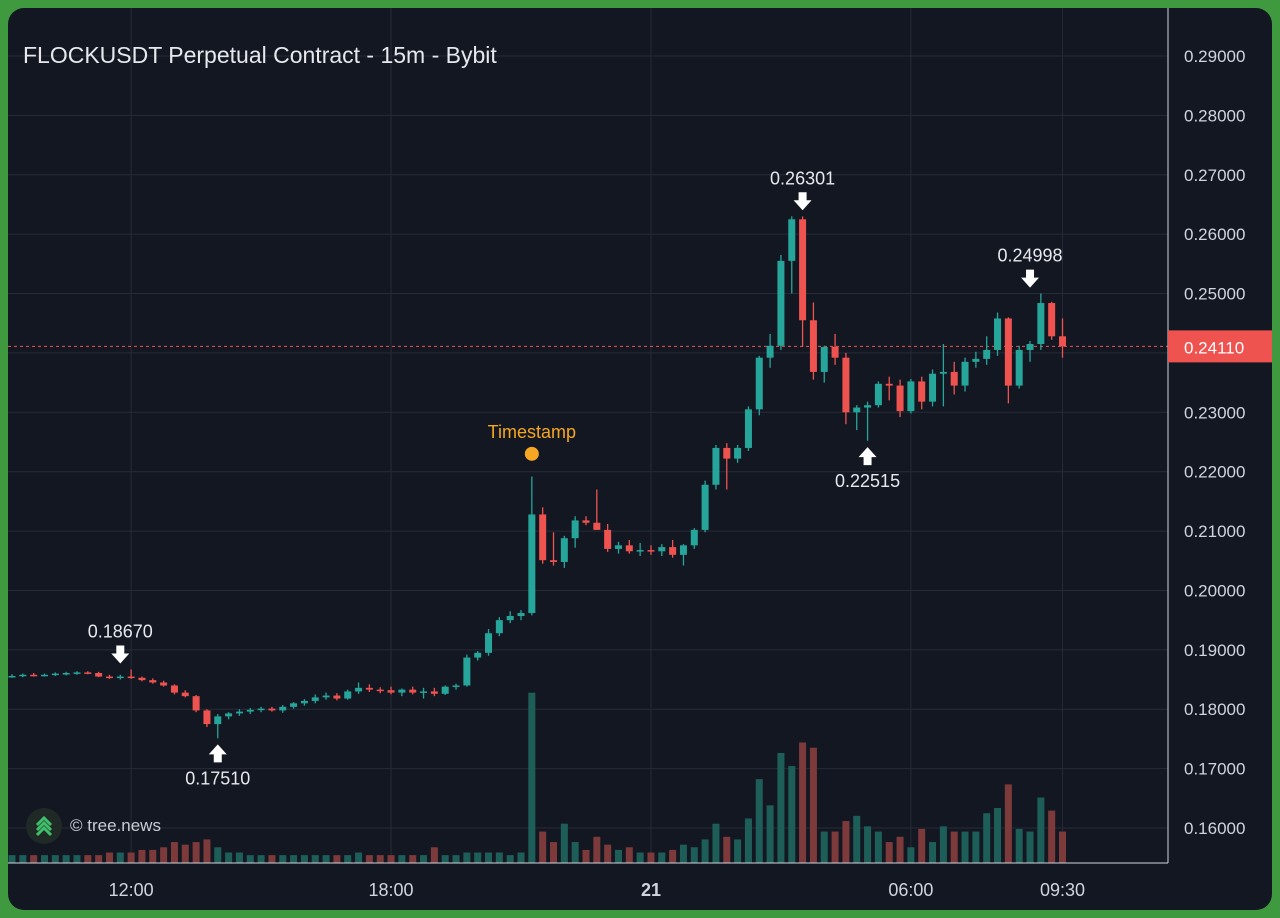  I want to click on timestamp-annotation: Timestamp, so click(532, 441).